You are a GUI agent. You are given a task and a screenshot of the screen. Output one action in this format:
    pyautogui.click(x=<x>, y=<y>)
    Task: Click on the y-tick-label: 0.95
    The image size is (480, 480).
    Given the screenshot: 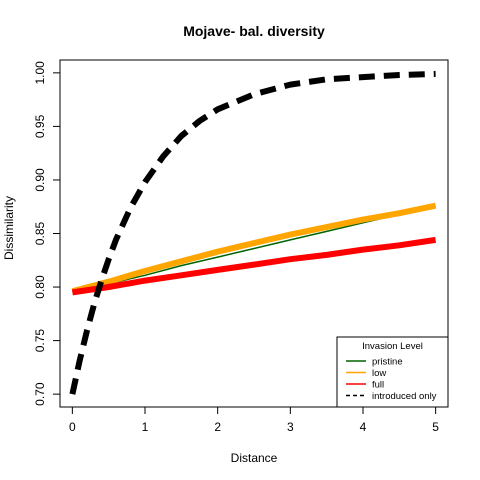 What is the action you would take?
    pyautogui.click(x=40, y=126)
    